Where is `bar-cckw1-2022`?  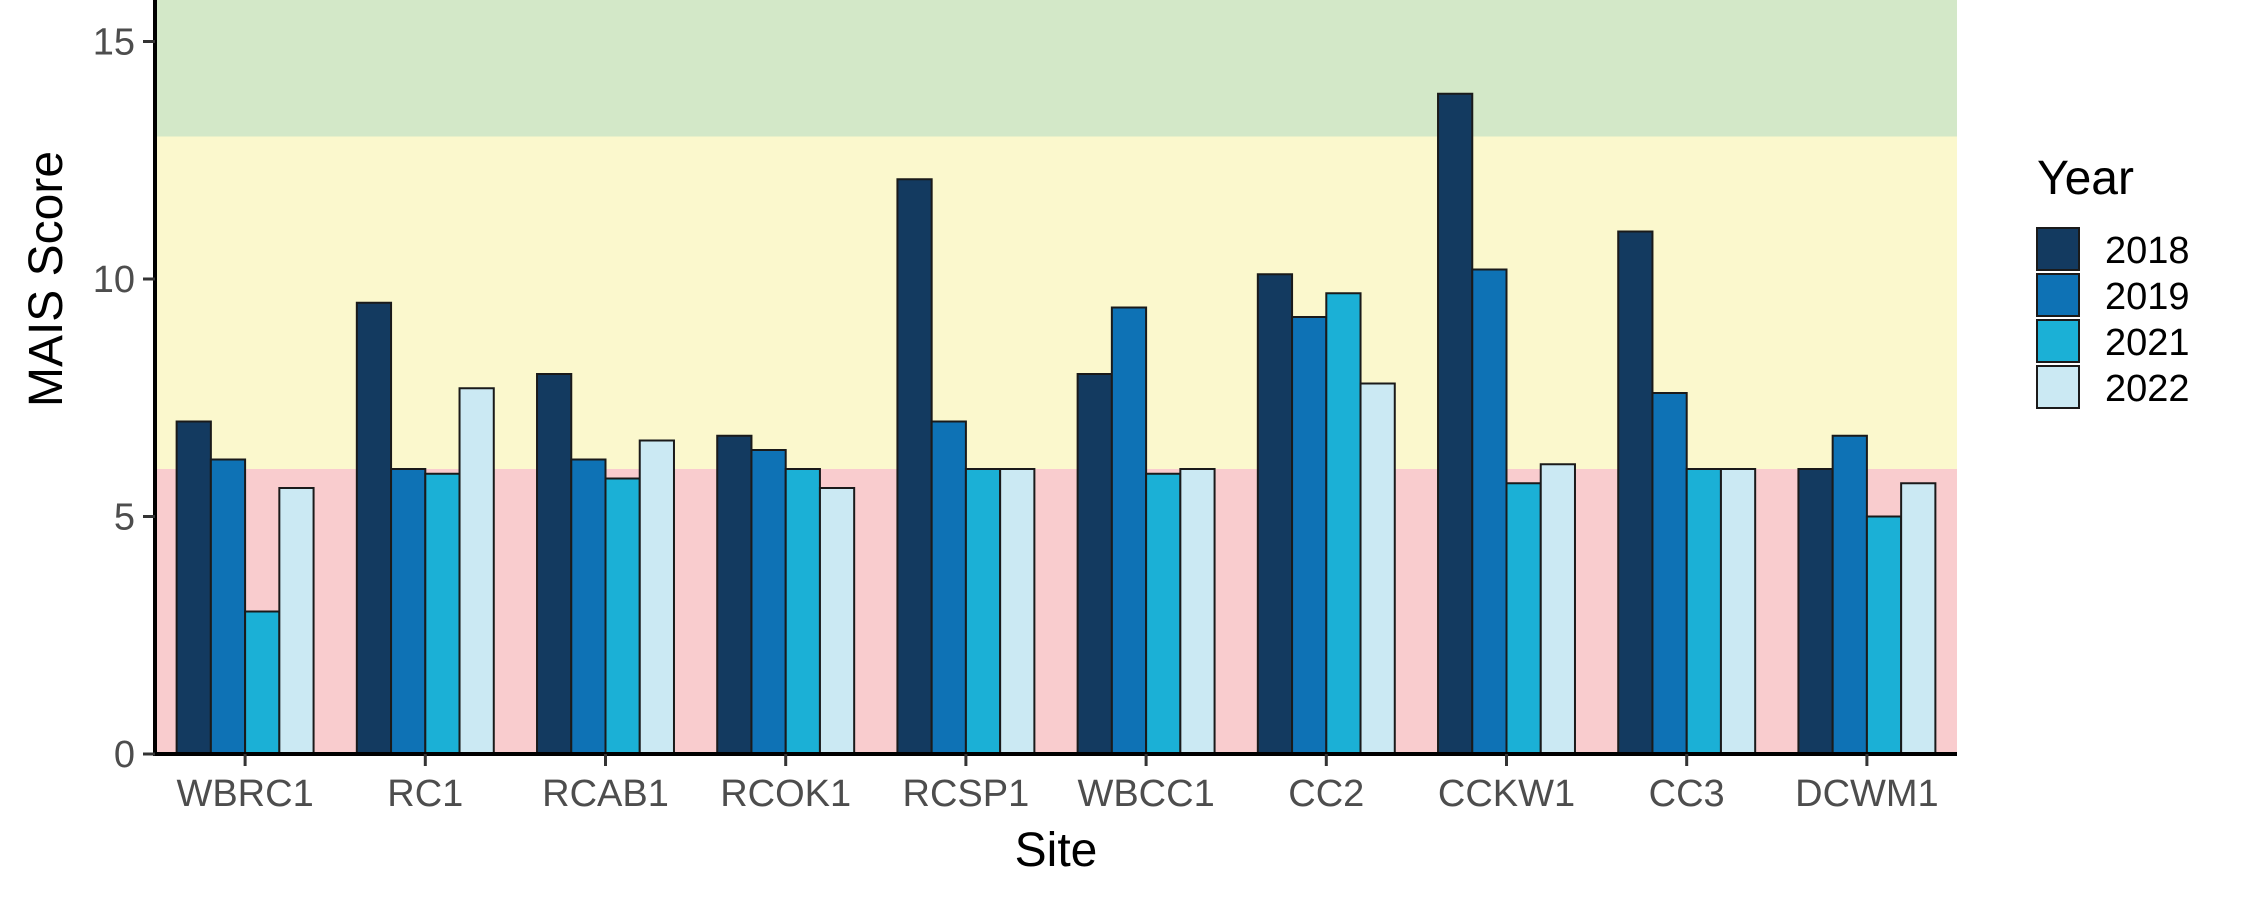
bar-cckw1-2022 is located at coordinates (1557, 609).